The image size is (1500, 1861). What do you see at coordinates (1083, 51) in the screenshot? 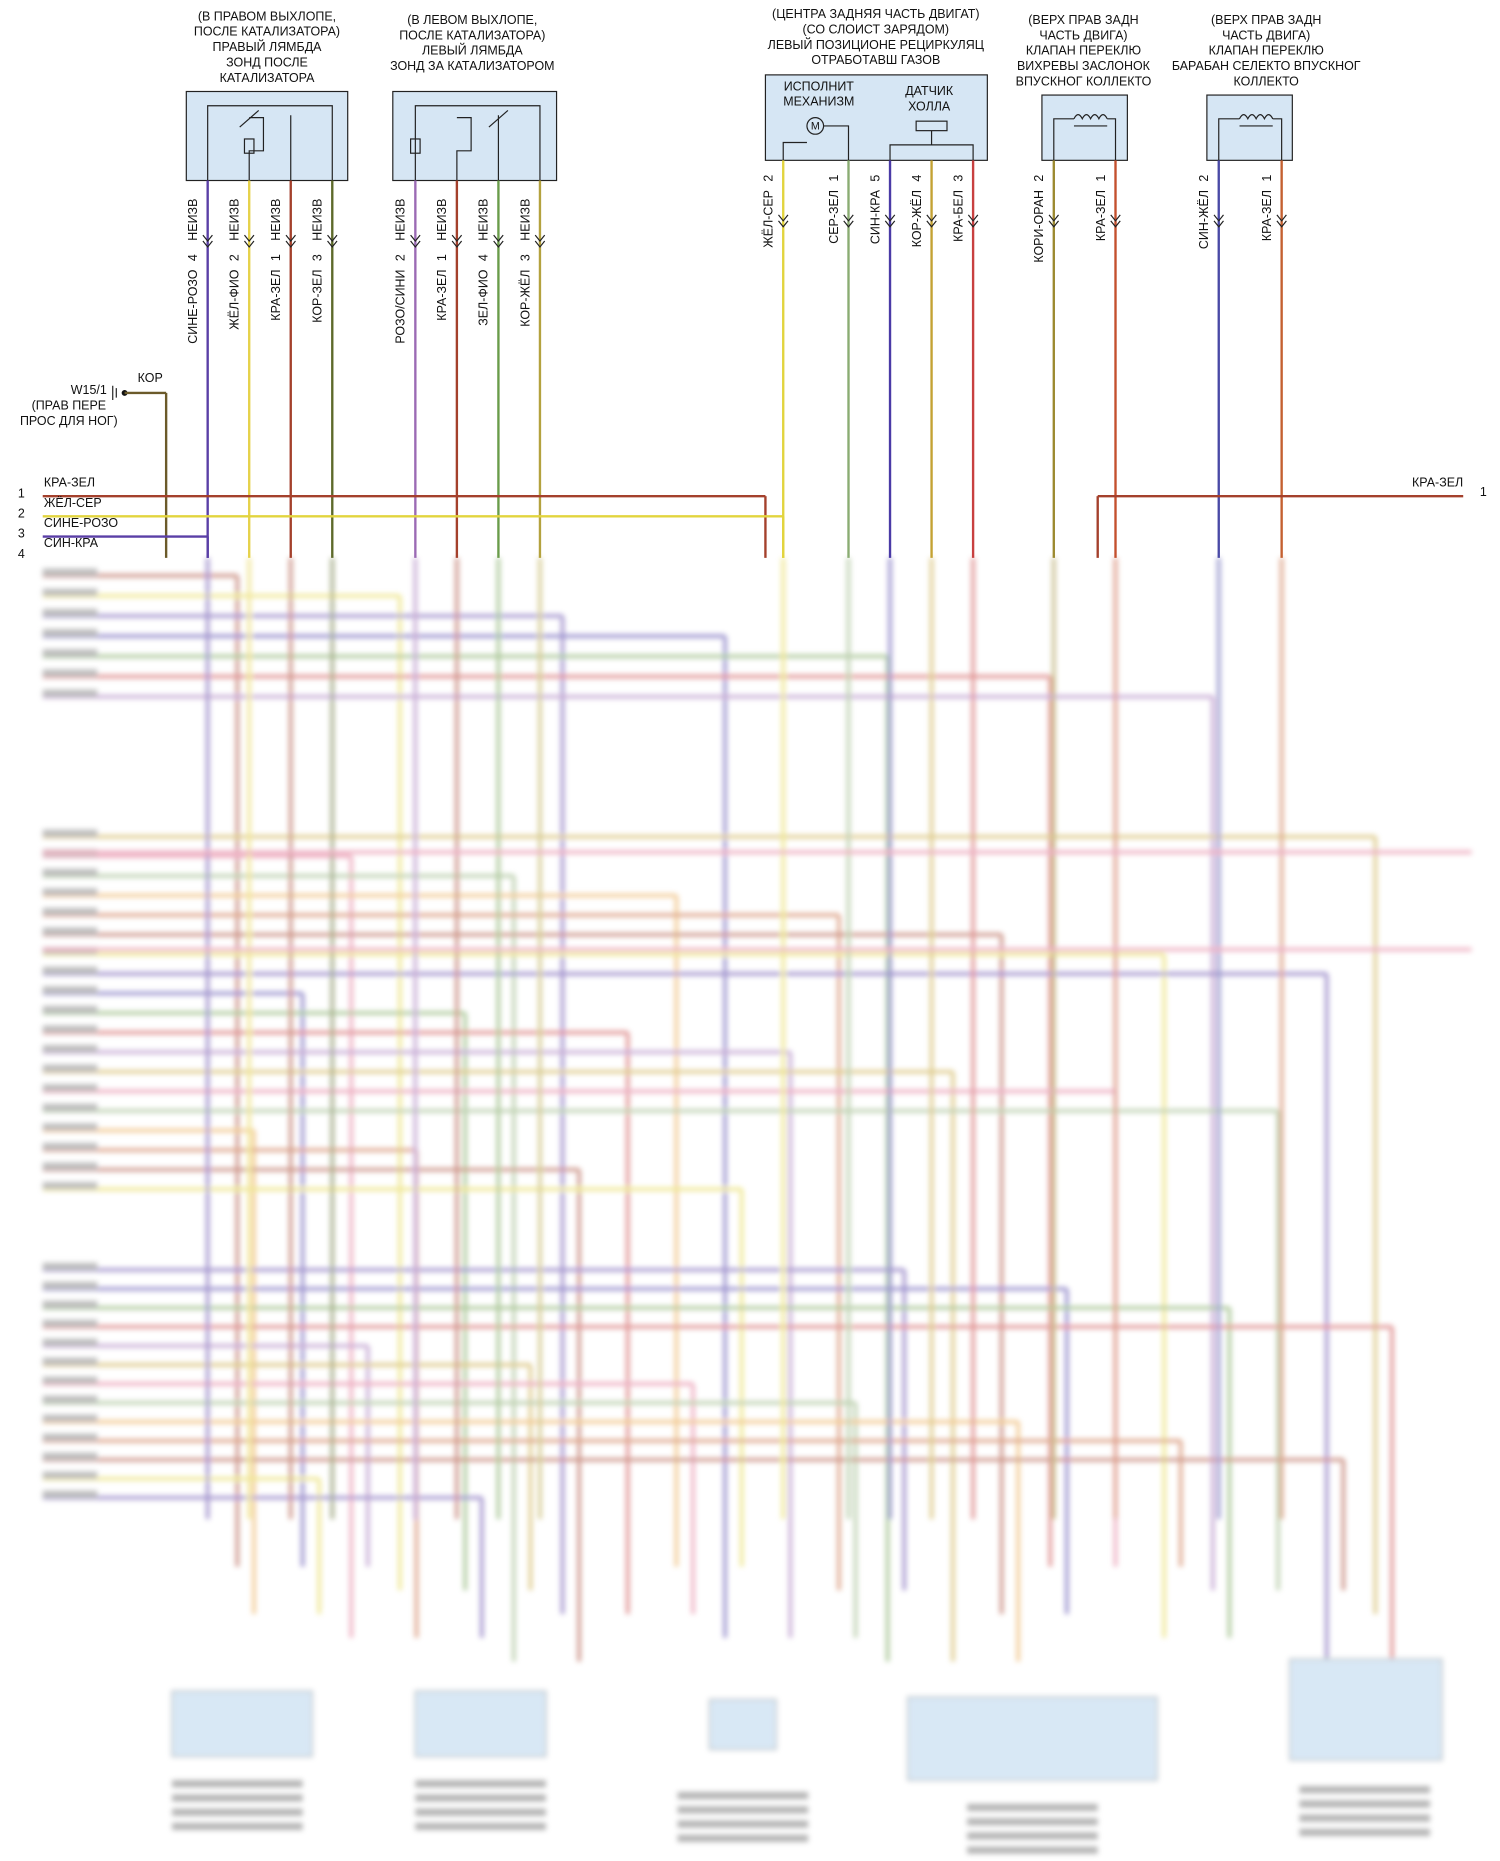
I see `component-label: КЛАПАН ПЕРЕКЛЮ` at bounding box center [1083, 51].